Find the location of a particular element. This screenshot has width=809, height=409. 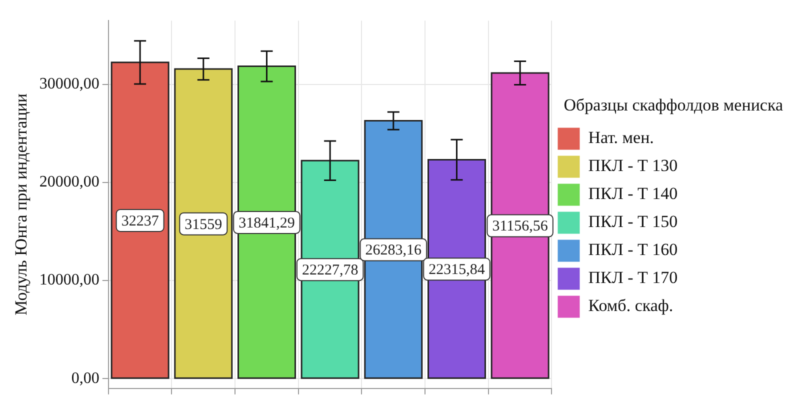

y-axis-title: Модуль Юнга при индентации is located at coordinates (21, 205).